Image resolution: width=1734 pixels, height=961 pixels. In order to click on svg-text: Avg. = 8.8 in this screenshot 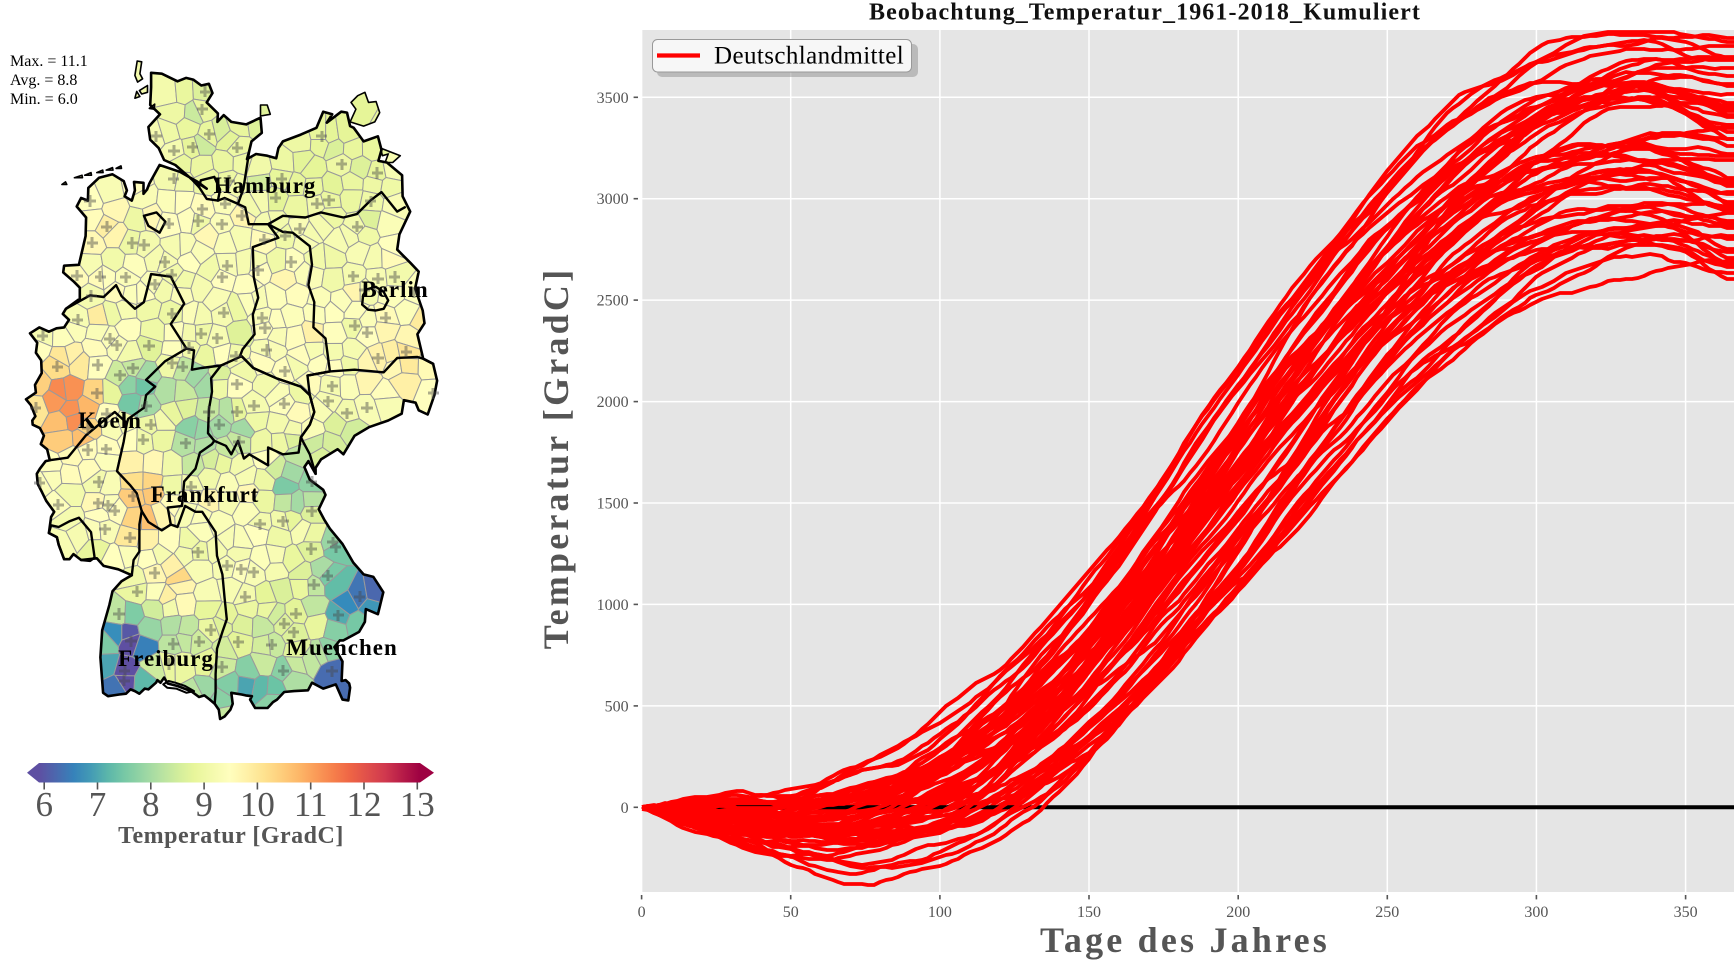, I will do `click(43, 80)`.